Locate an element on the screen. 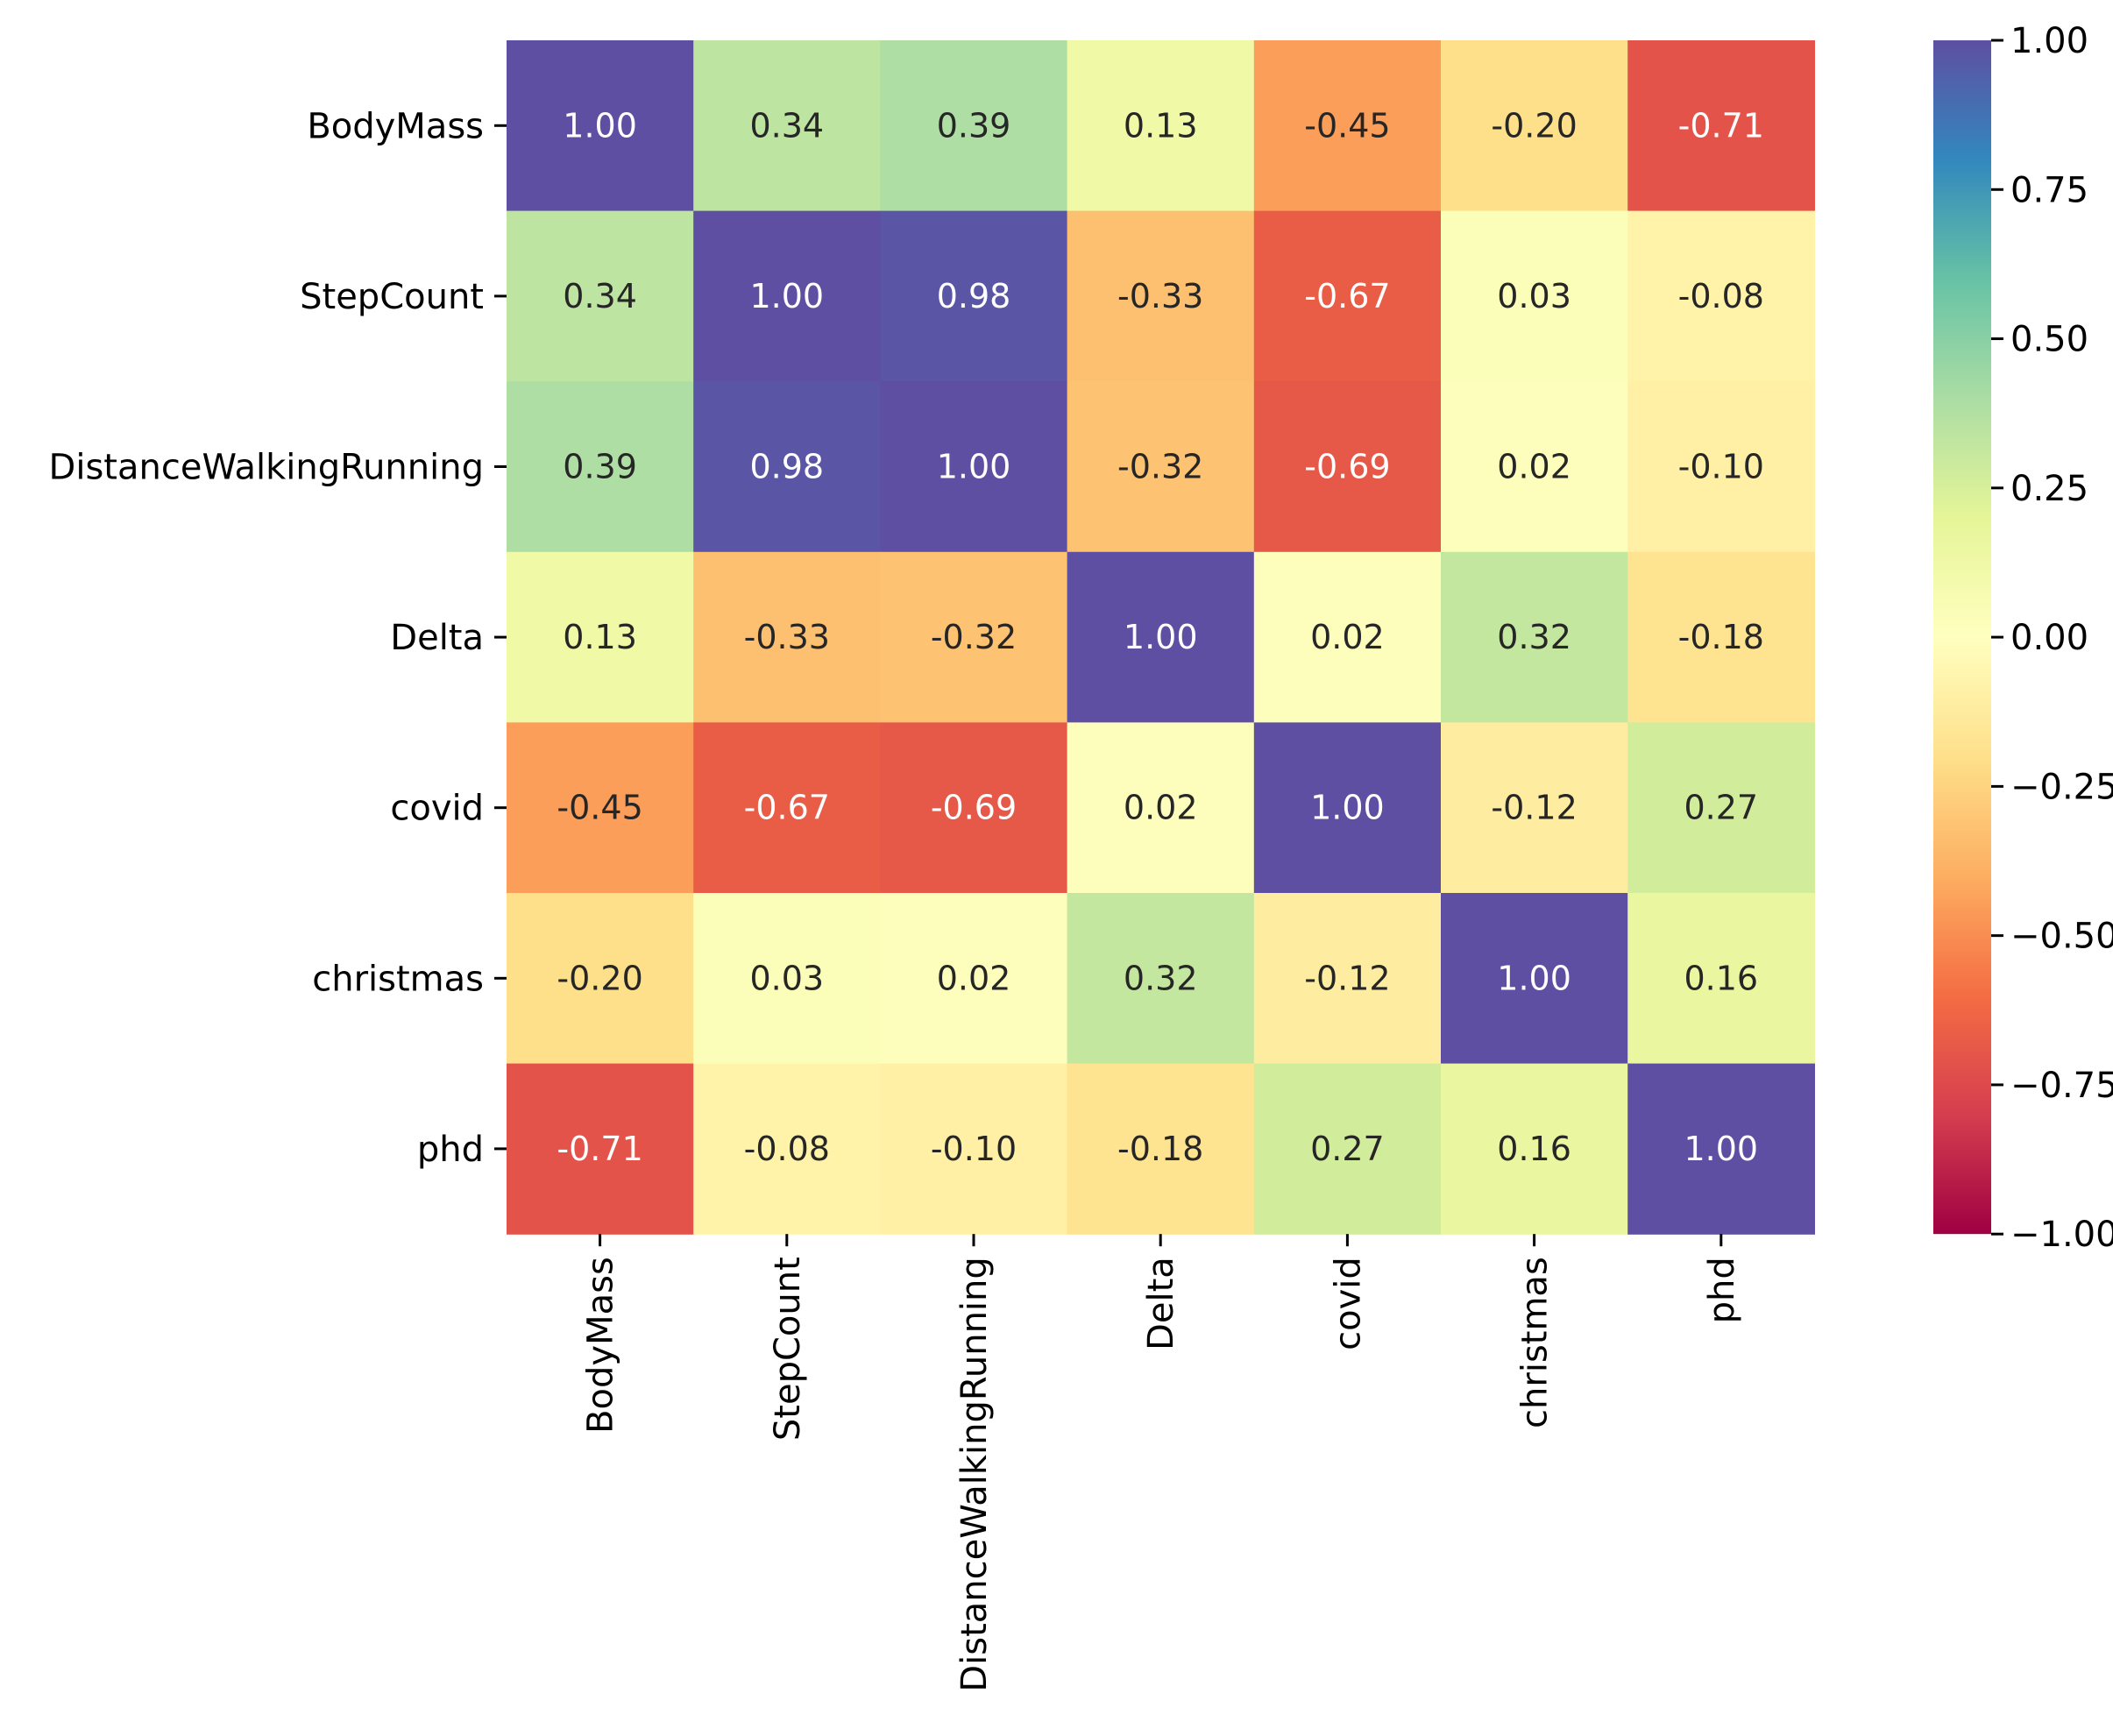 The image size is (2113, 1736). cell-value-label: -0.08 is located at coordinates (1721, 296).